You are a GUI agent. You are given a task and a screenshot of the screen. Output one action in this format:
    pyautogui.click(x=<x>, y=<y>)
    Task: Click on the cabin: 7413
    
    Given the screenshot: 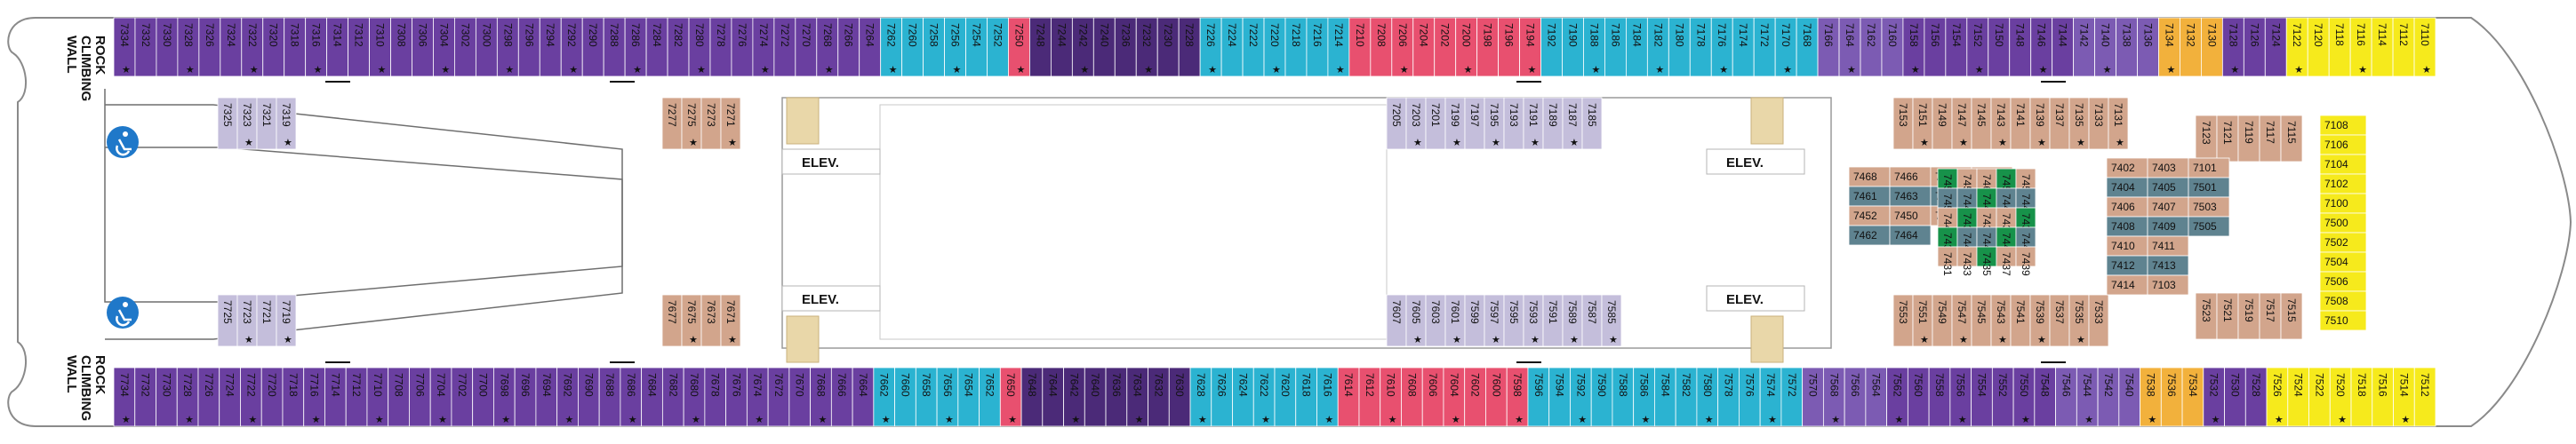 What is the action you would take?
    pyautogui.click(x=2168, y=265)
    